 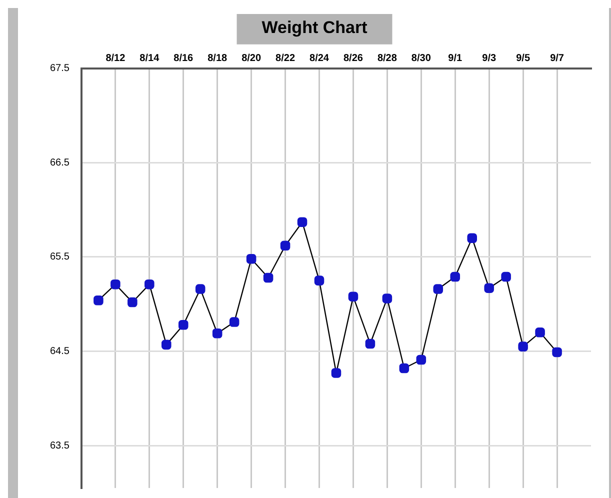 I want to click on x-tick-label: 9/5, so click(x=523, y=58).